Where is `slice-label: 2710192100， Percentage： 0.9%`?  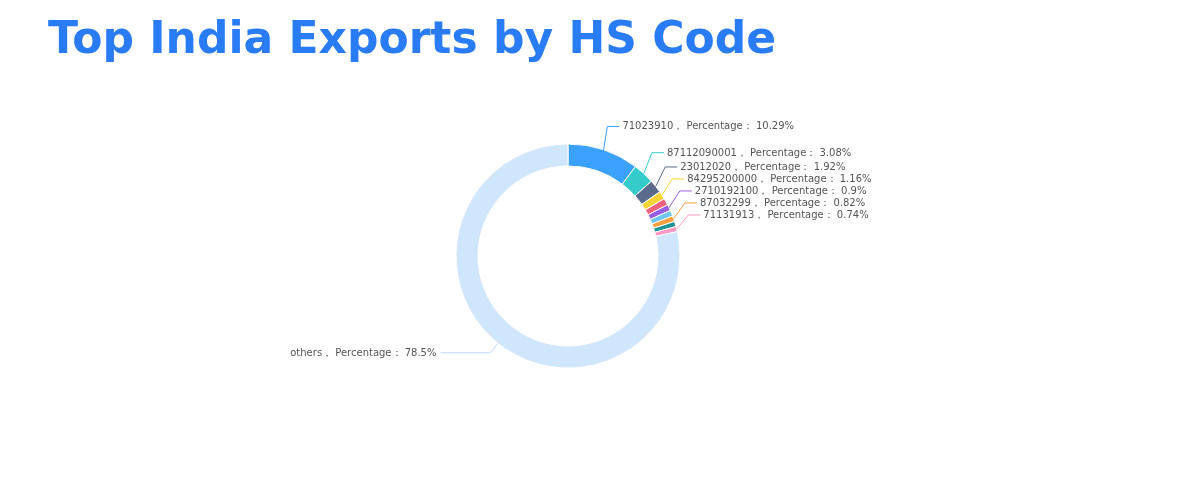
slice-label: 2710192100， Percentage： 0.9% is located at coordinates (780, 190).